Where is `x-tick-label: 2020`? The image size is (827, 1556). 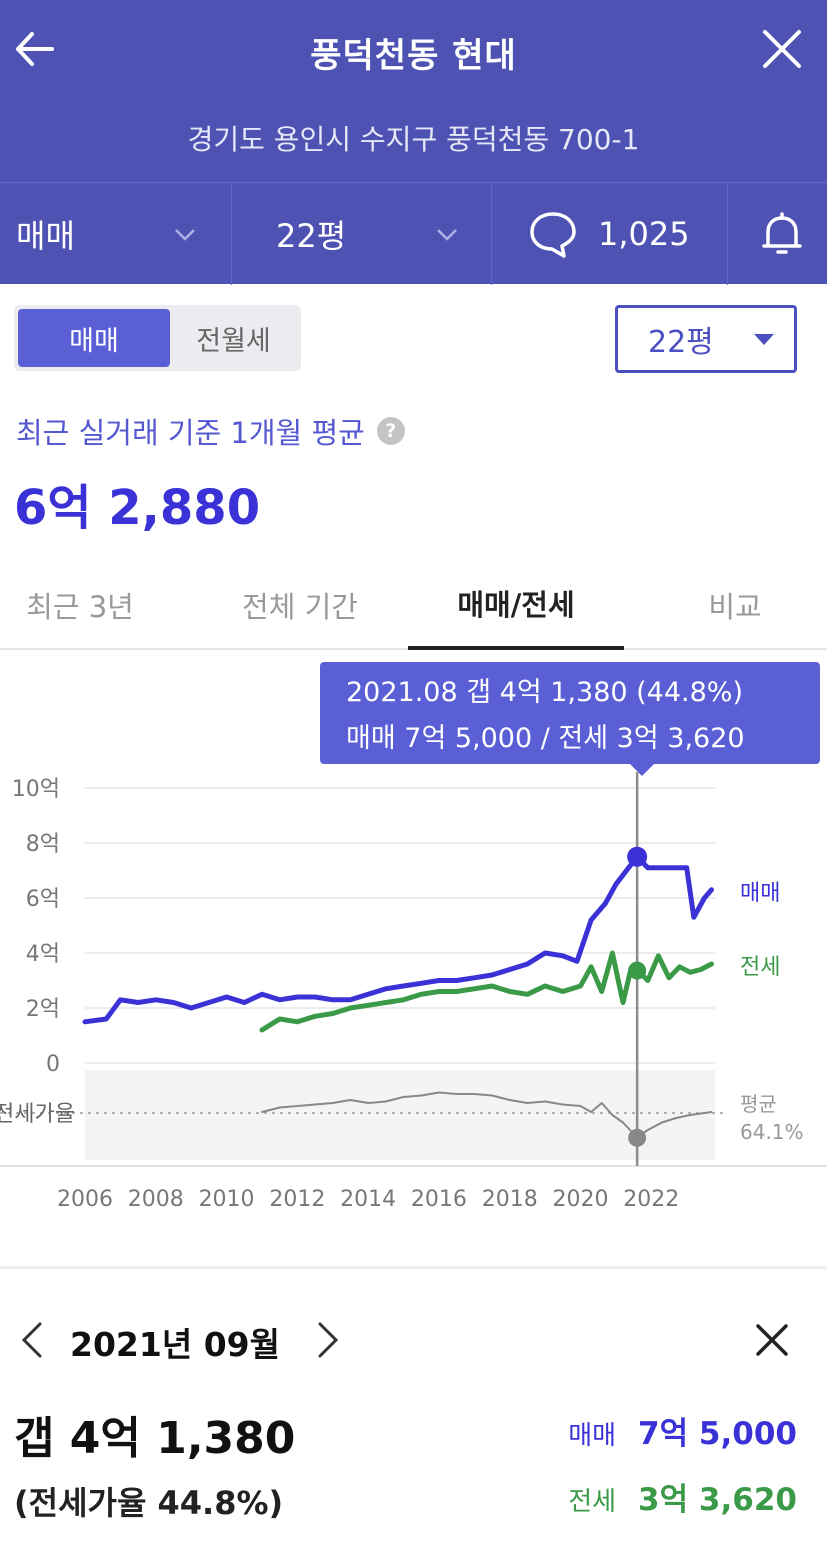 x-tick-label: 2020 is located at coordinates (581, 1199).